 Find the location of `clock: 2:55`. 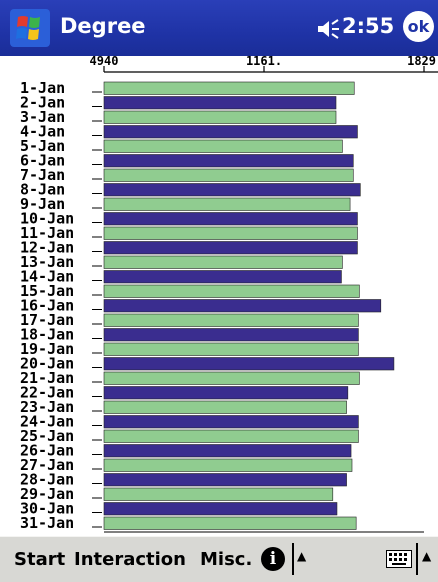

clock: 2:55 is located at coordinates (368, 26).